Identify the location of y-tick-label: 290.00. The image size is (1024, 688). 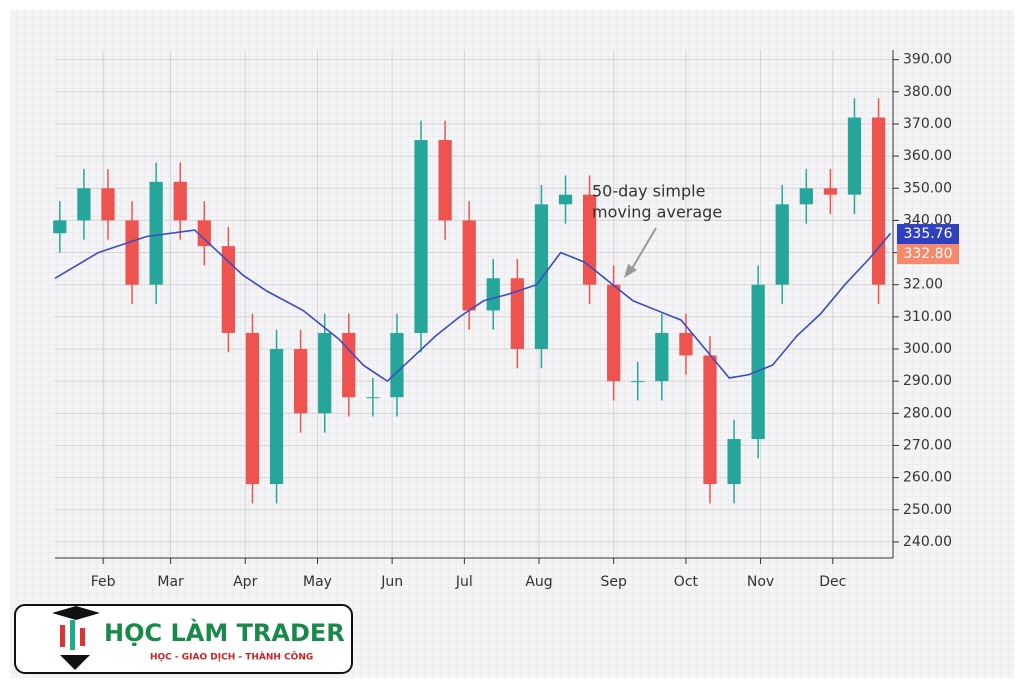
(927, 381).